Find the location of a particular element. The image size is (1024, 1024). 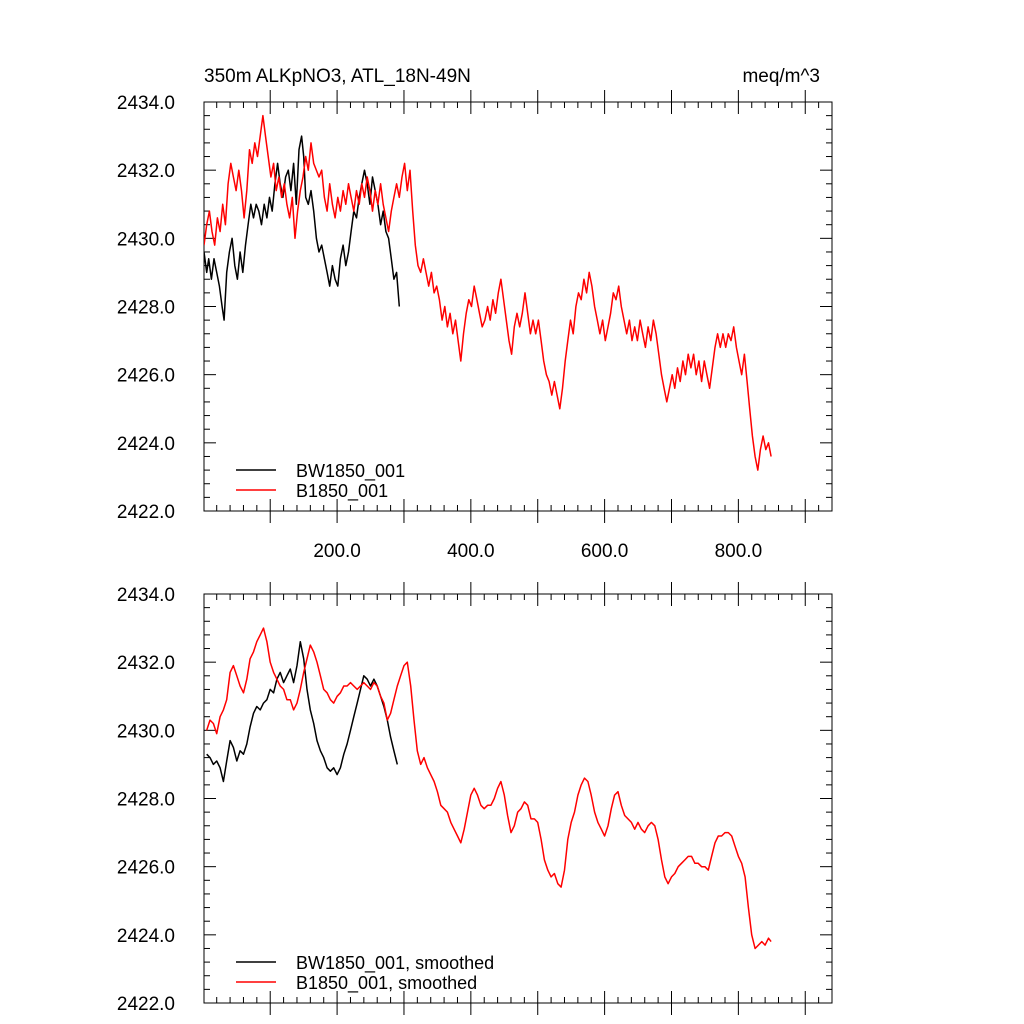

legend-label: BW1850_001 is located at coordinates (350, 471).